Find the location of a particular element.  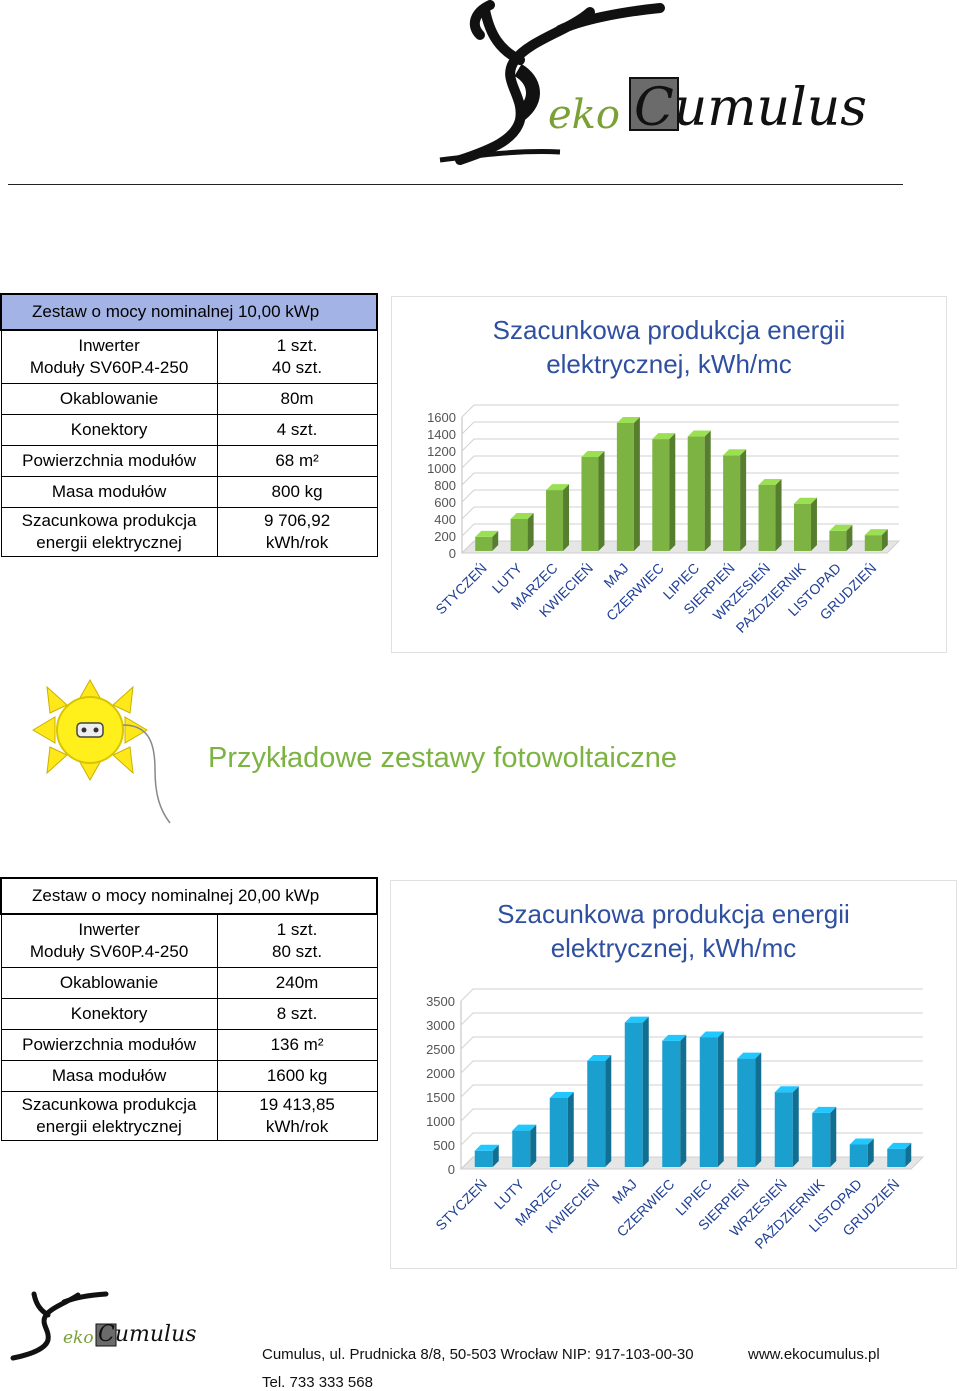

footer-website: www.ekocumulus.pl is located at coordinates (814, 1354).